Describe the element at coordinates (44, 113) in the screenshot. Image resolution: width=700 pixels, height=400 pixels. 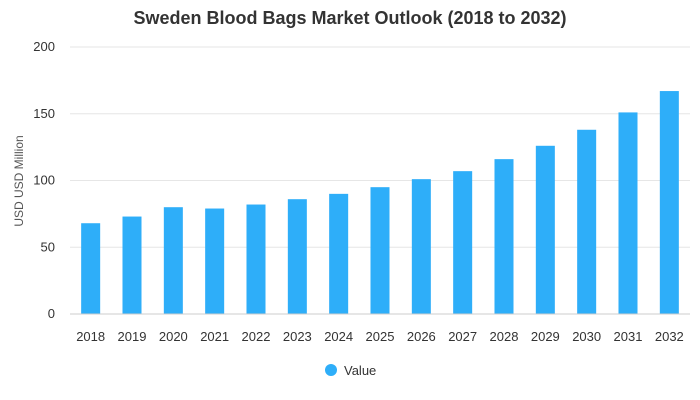
I see `y-tick-label-150: 150` at that location.